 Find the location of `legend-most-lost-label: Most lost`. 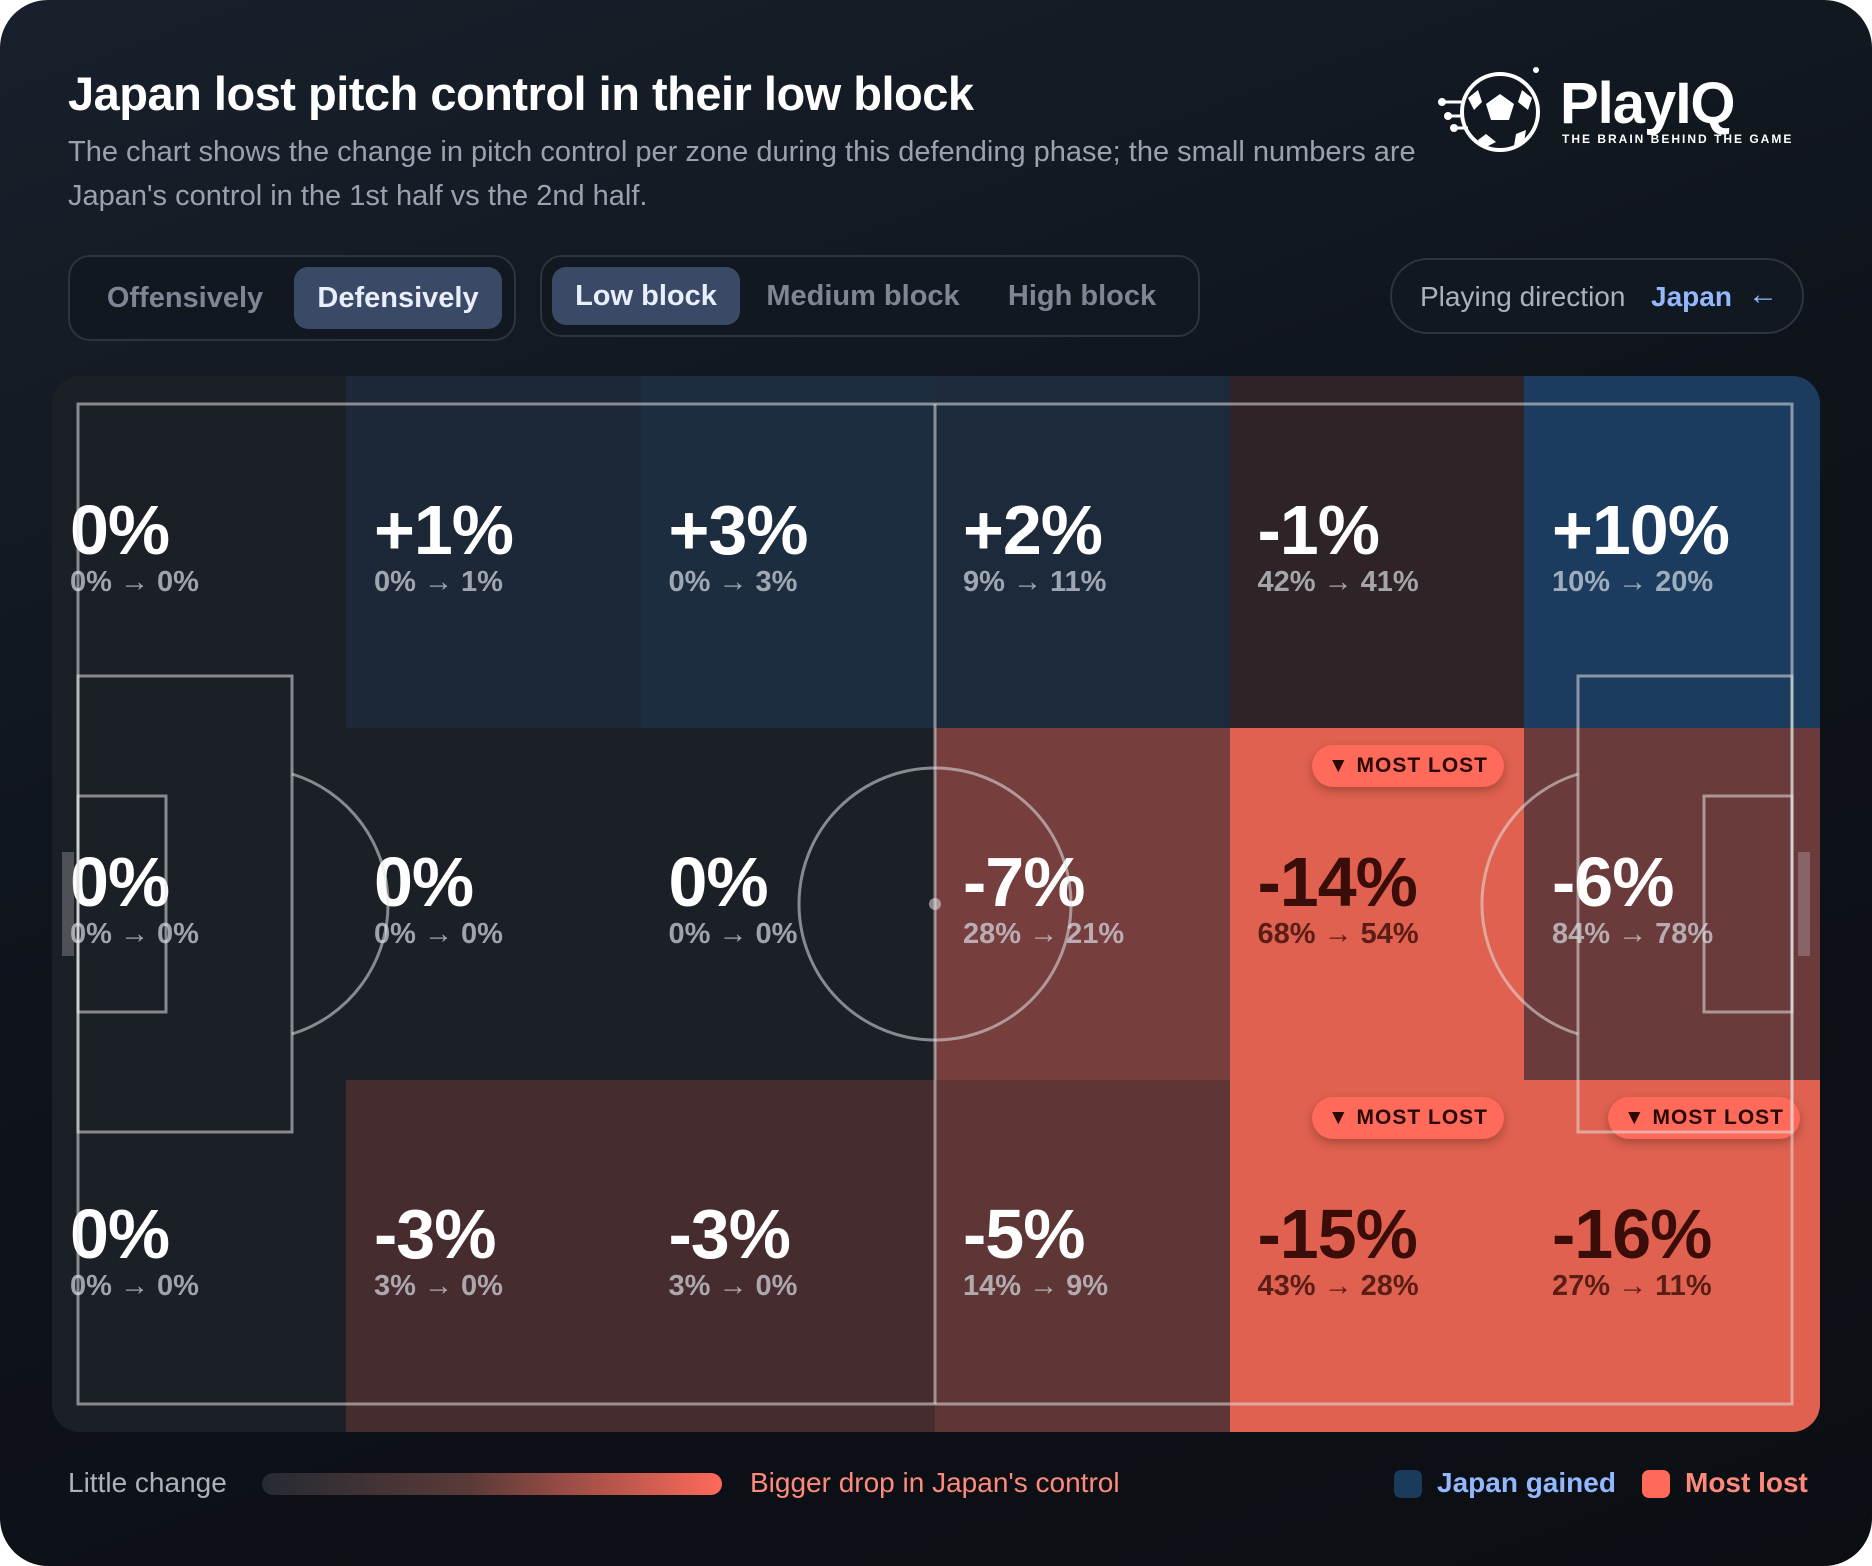

legend-most-lost-label: Most lost is located at coordinates (1746, 1482).